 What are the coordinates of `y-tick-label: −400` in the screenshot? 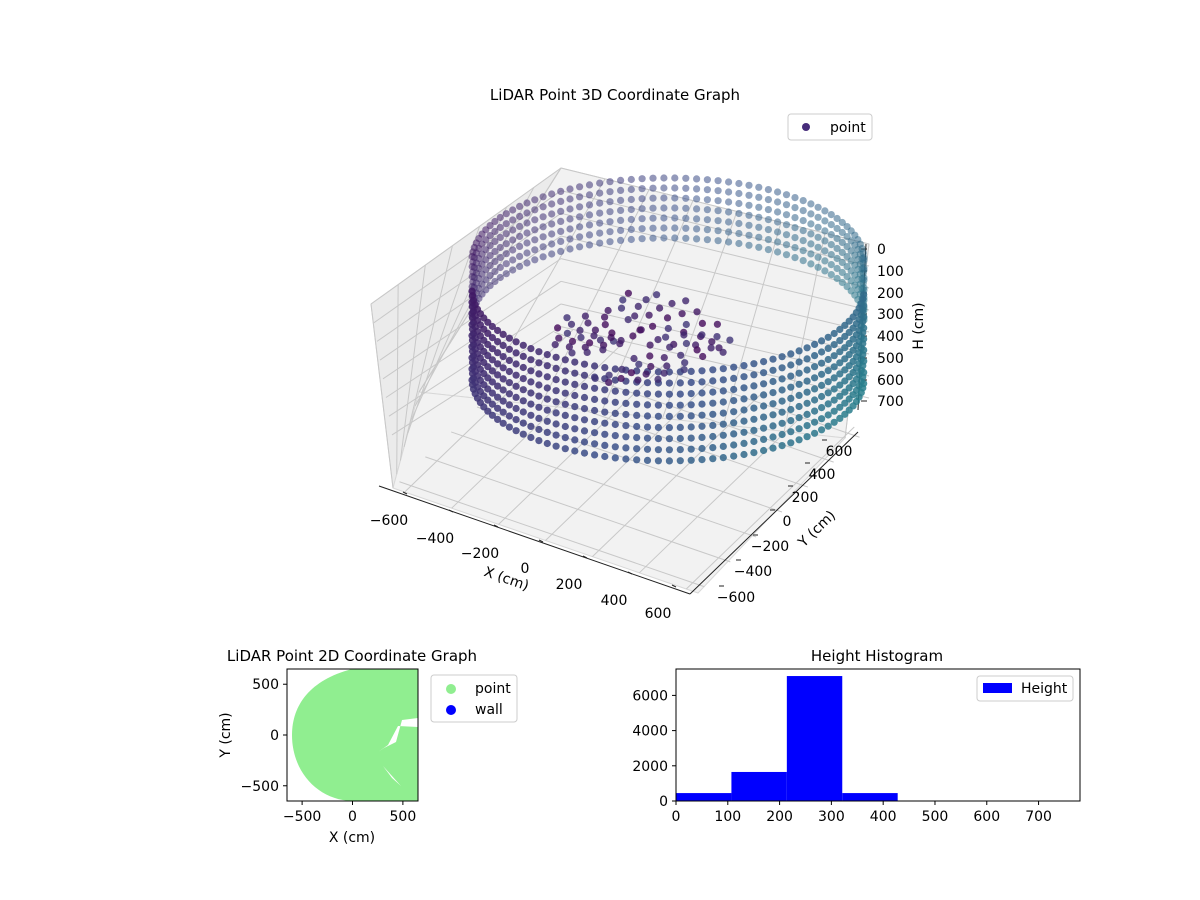 It's located at (753, 572).